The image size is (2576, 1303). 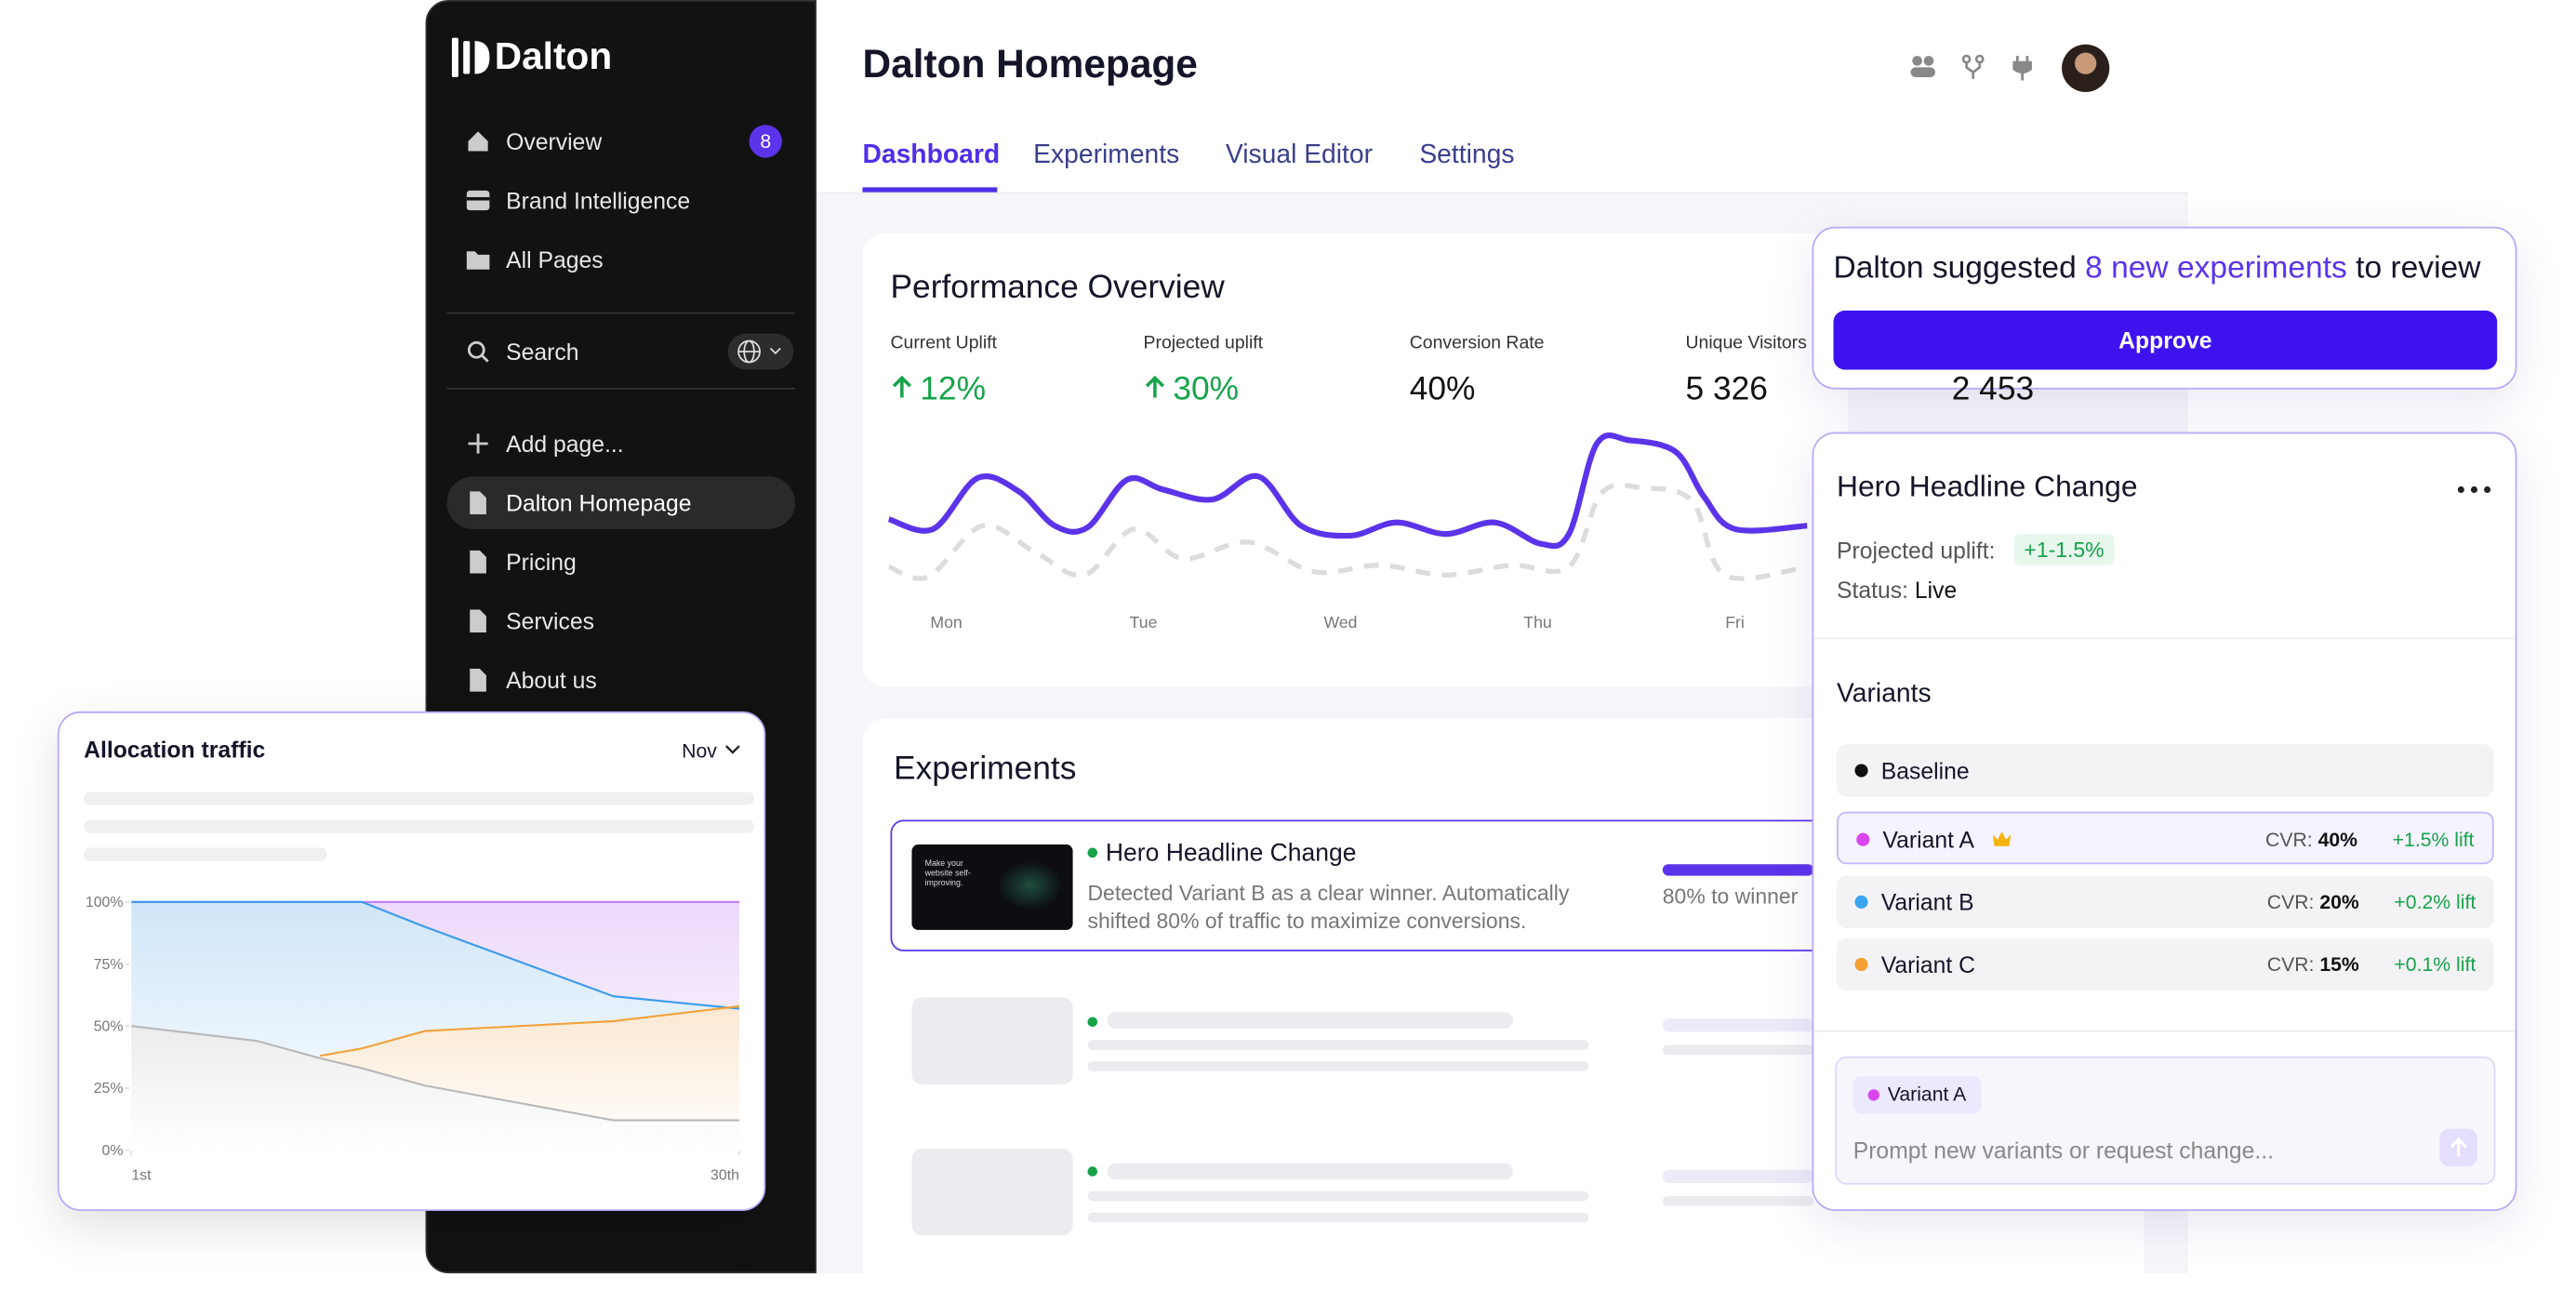 What do you see at coordinates (985, 769) in the screenshot?
I see `card-title: Experiments` at bounding box center [985, 769].